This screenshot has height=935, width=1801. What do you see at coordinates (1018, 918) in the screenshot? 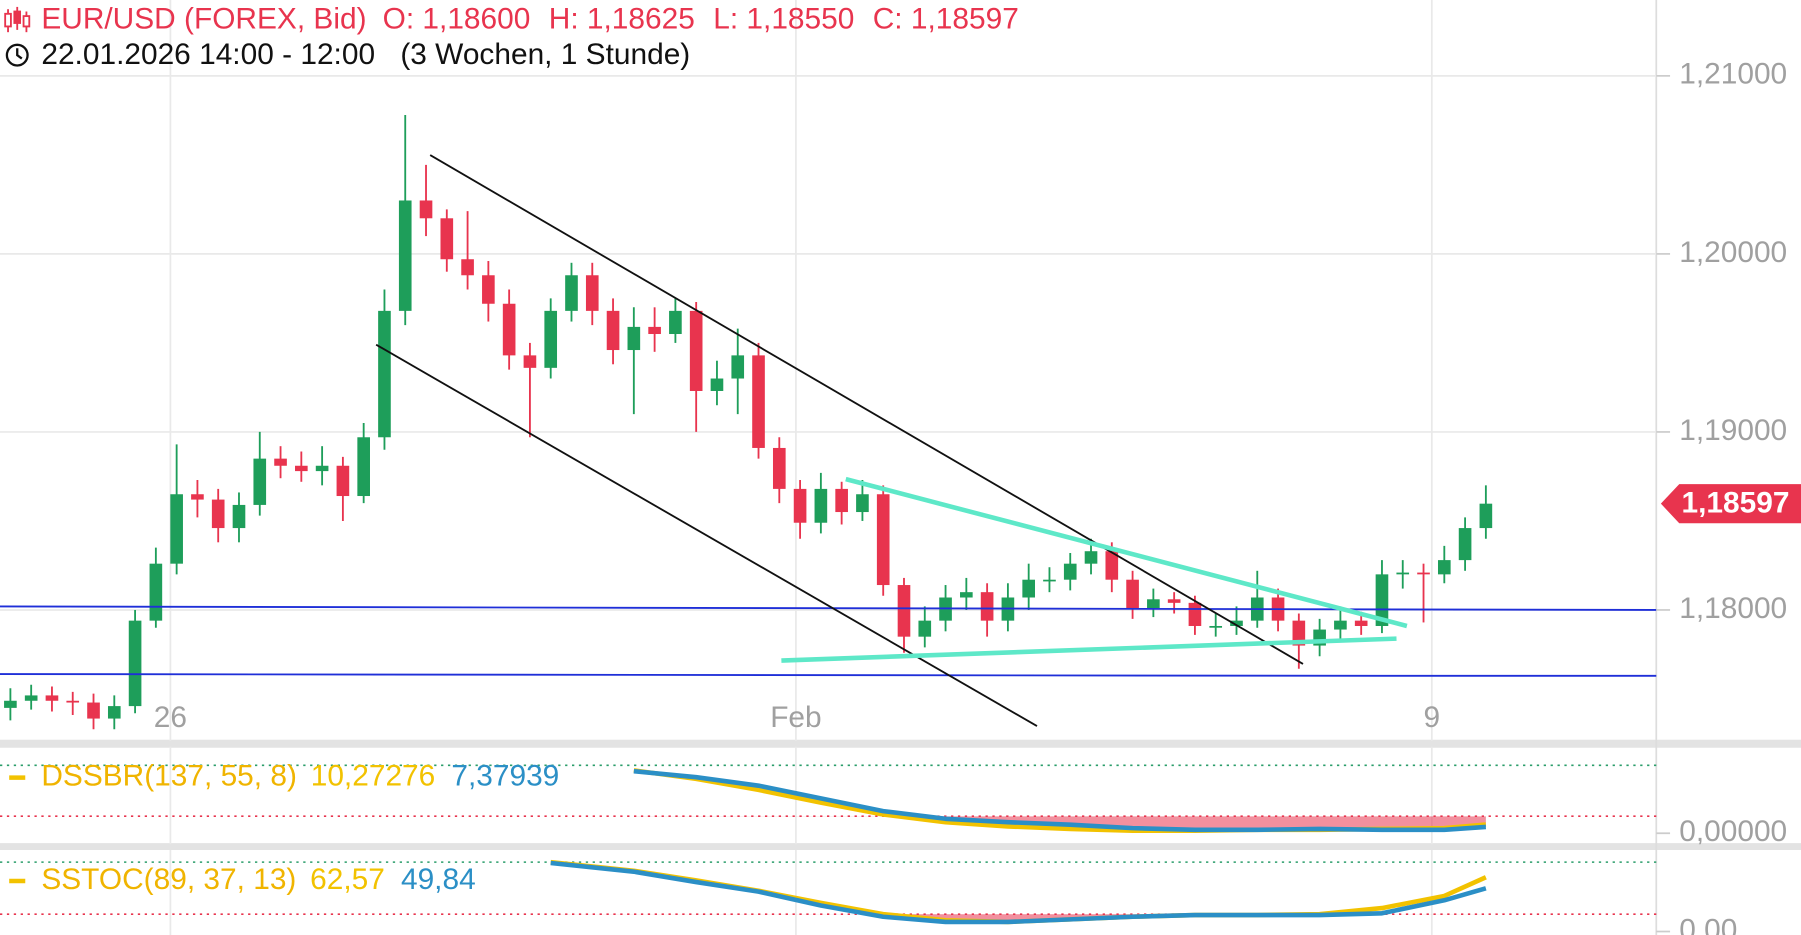
I see `oversold-fill` at bounding box center [1018, 918].